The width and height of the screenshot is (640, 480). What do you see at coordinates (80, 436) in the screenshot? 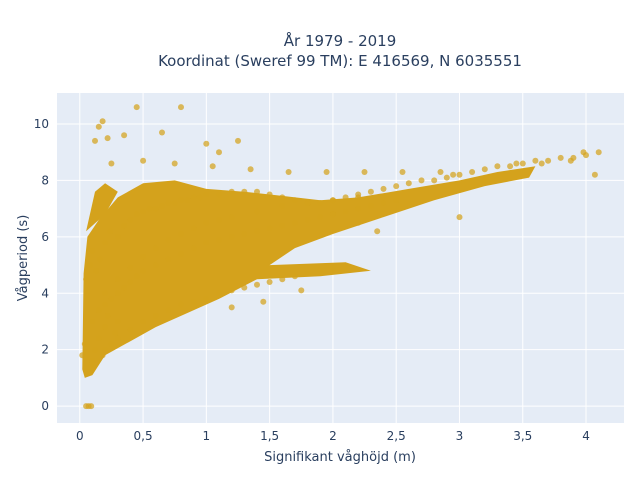
I see `x-tick-label: 0` at bounding box center [80, 436].